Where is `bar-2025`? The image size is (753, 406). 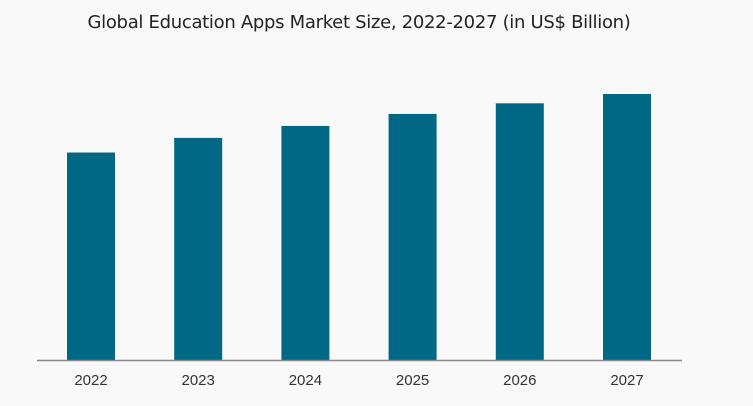 bar-2025 is located at coordinates (412, 236).